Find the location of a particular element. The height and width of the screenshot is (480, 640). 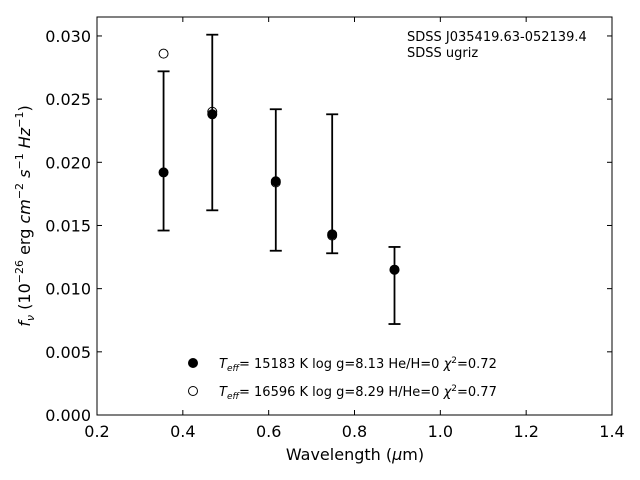

y-tick-label: 0.020 is located at coordinates (68, 162).